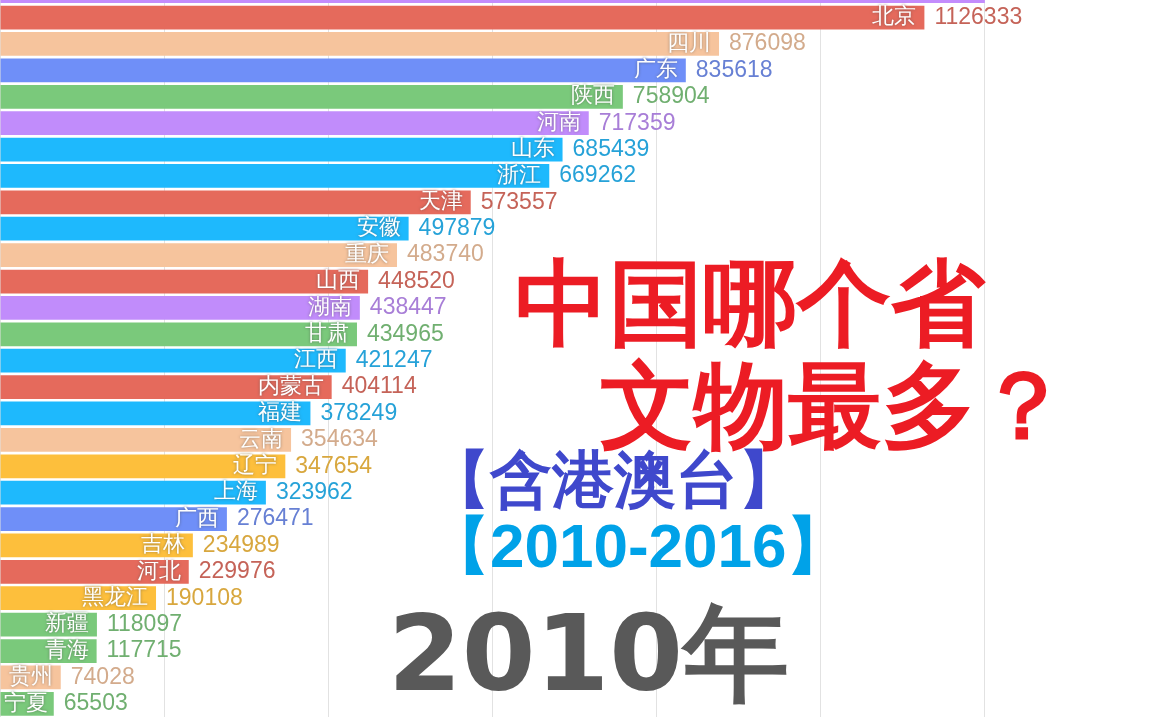  I want to click on data-label: 438447, so click(408, 306).